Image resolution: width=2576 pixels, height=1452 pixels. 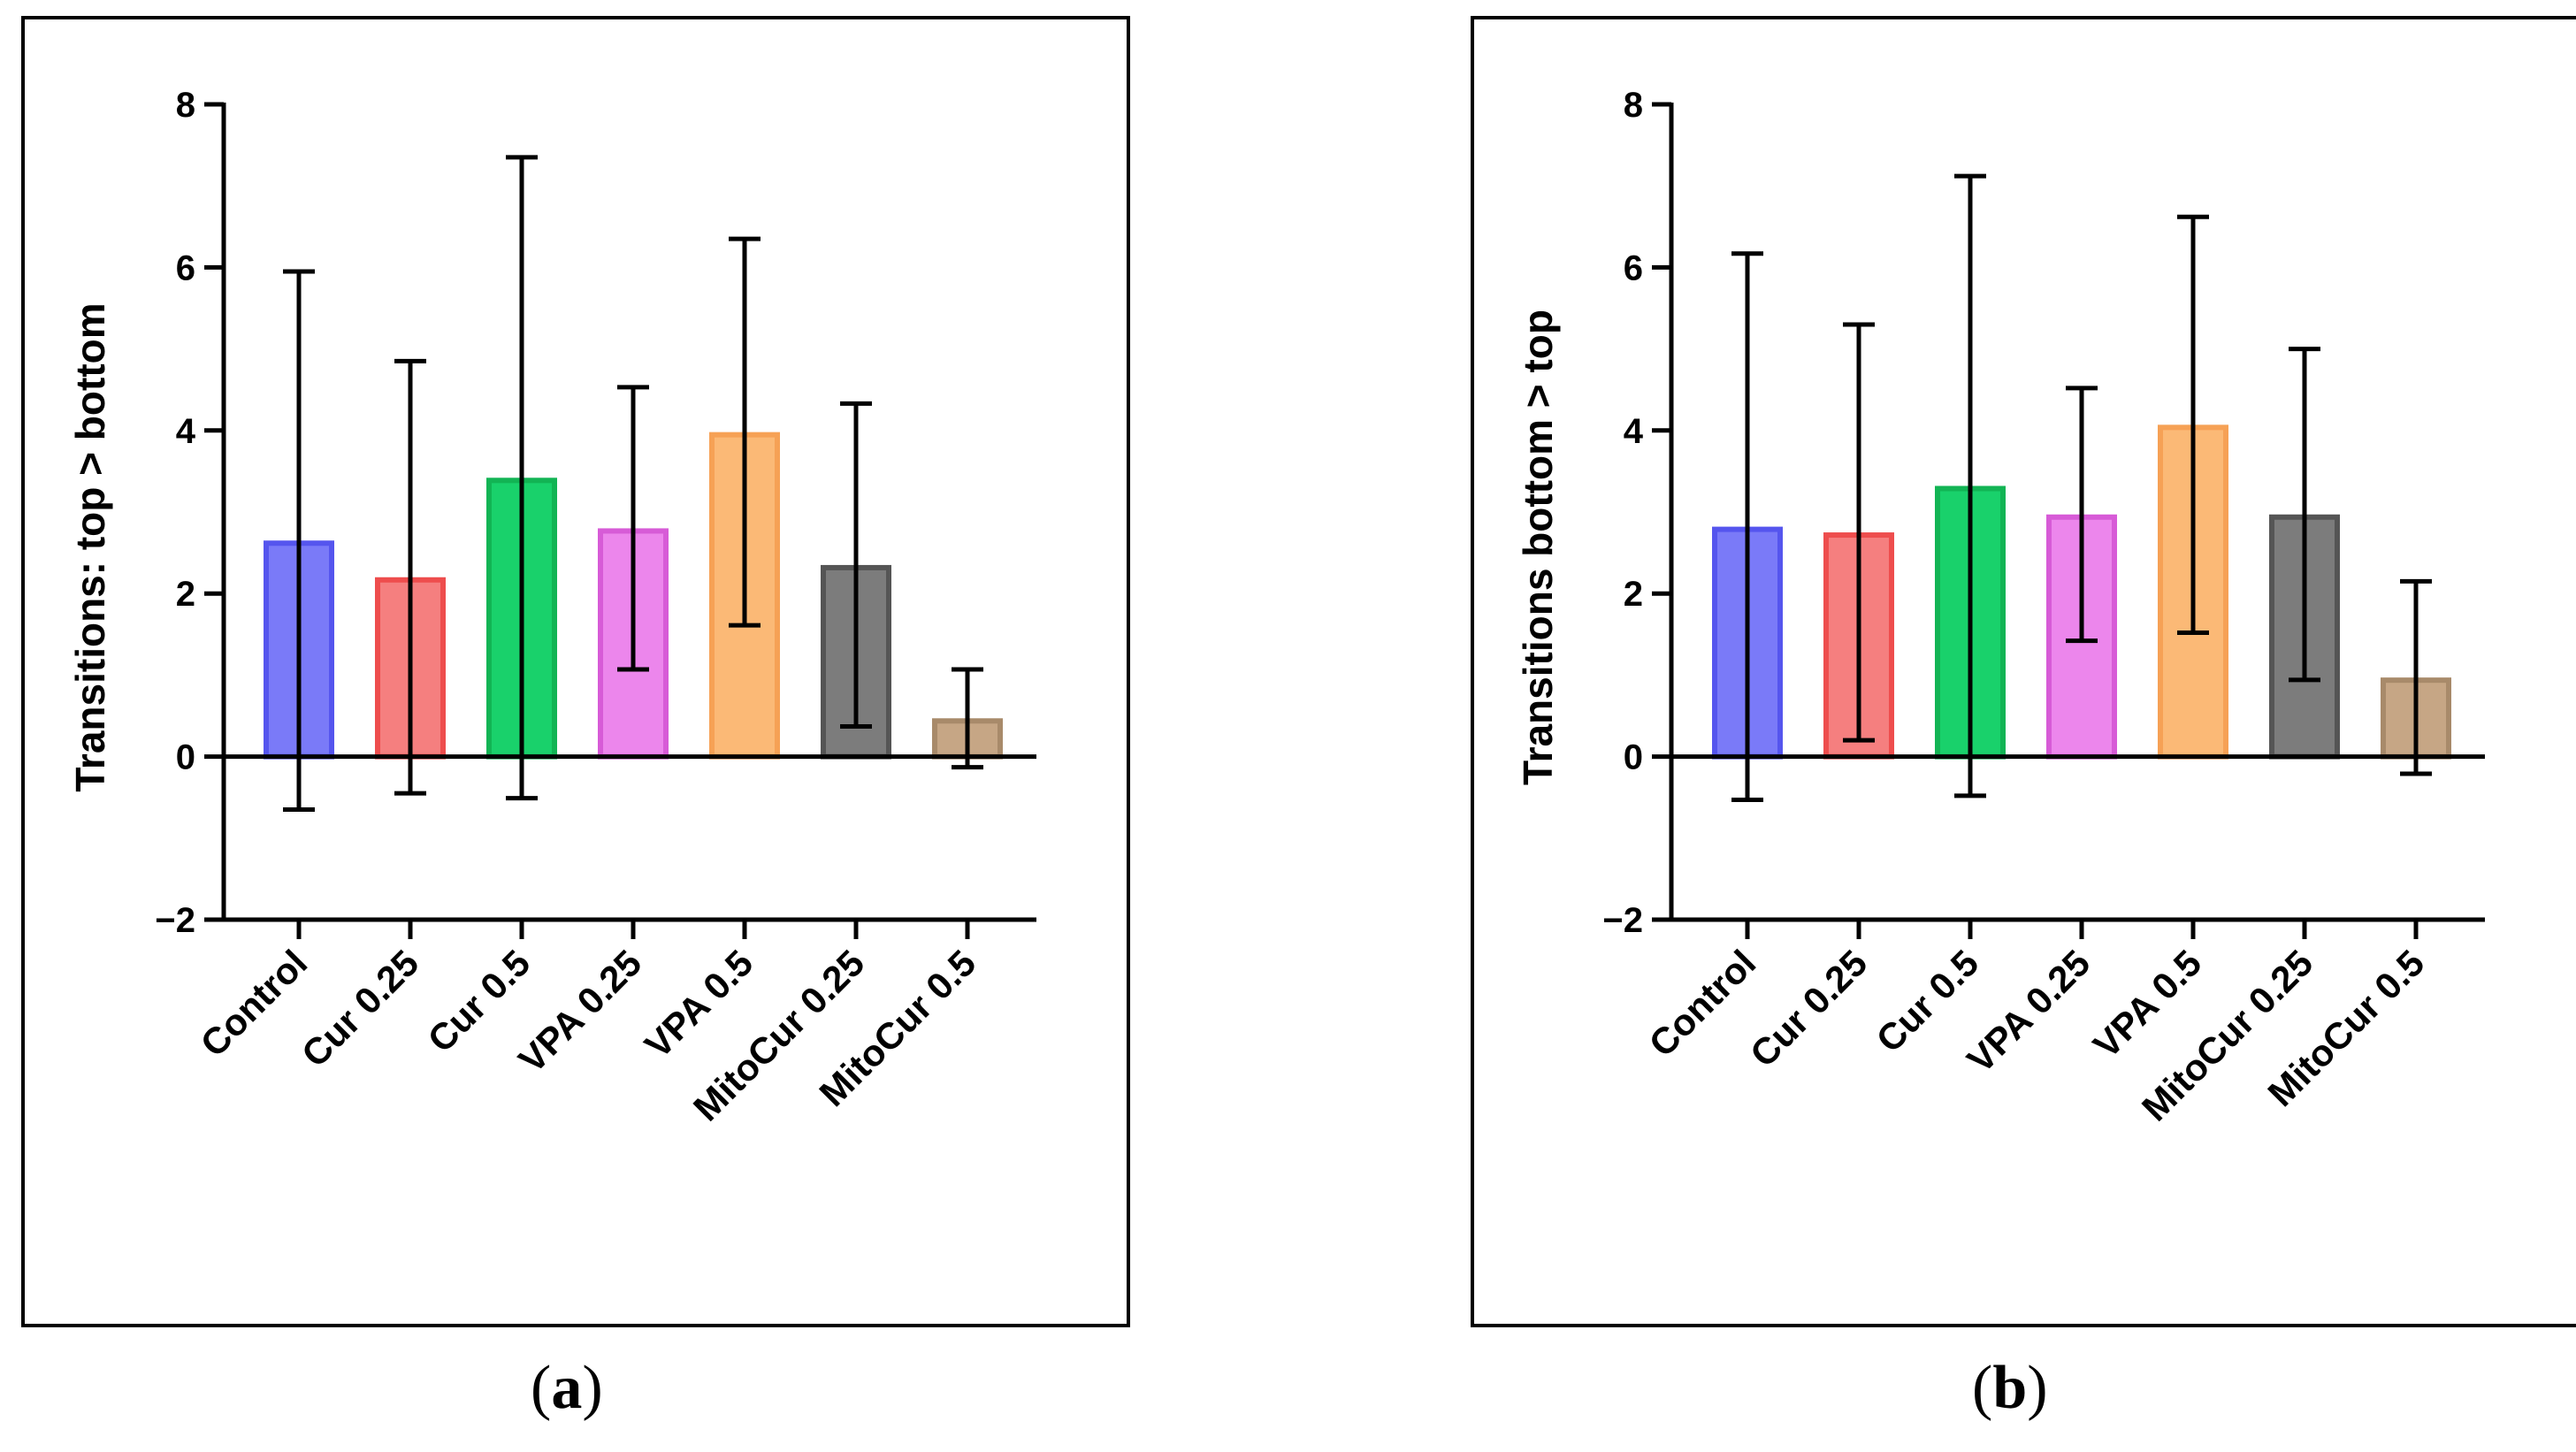 I want to click on y-tick-label-a-0: −2, so click(x=175, y=921).